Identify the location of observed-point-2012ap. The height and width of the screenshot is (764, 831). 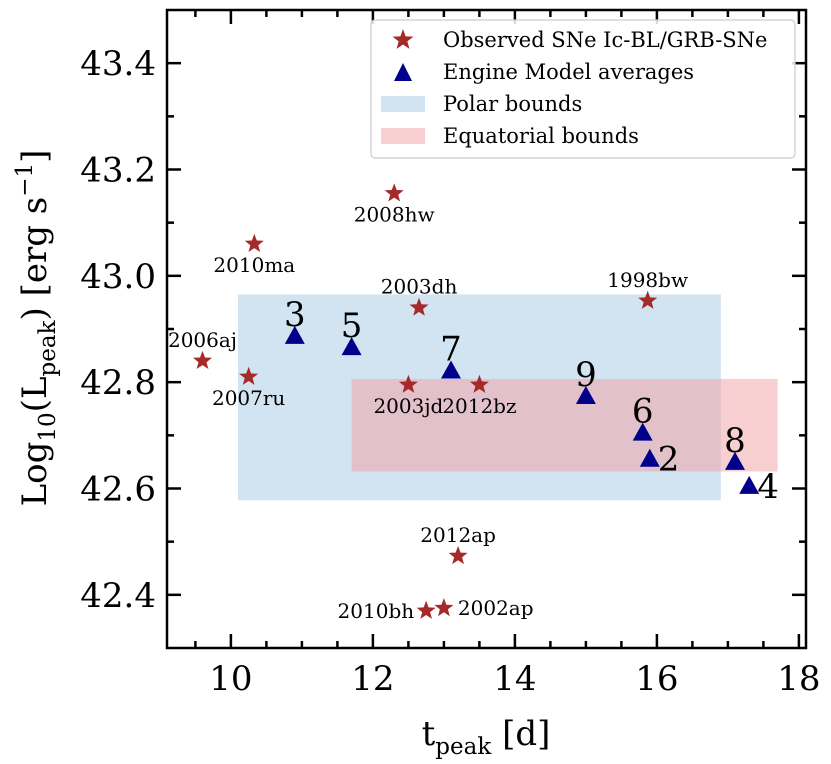
(458, 555).